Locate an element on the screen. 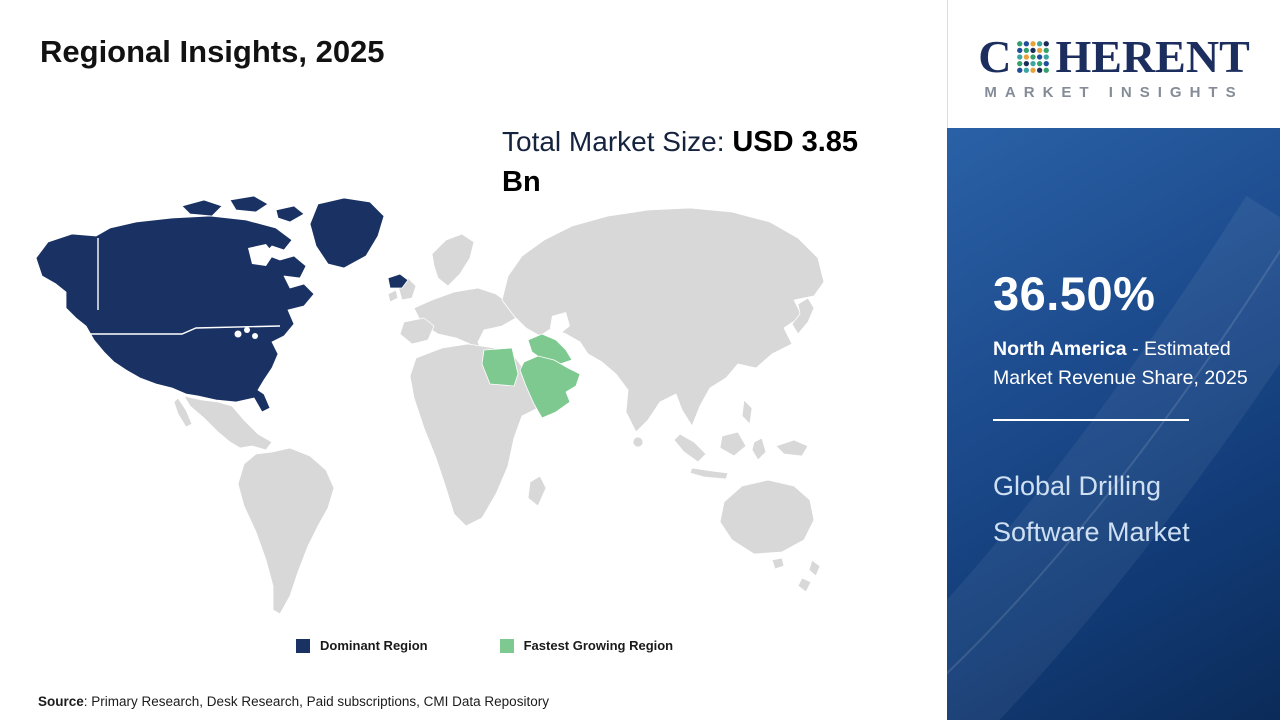 The image size is (1280, 720). dominant-region-swatch is located at coordinates (303, 645).